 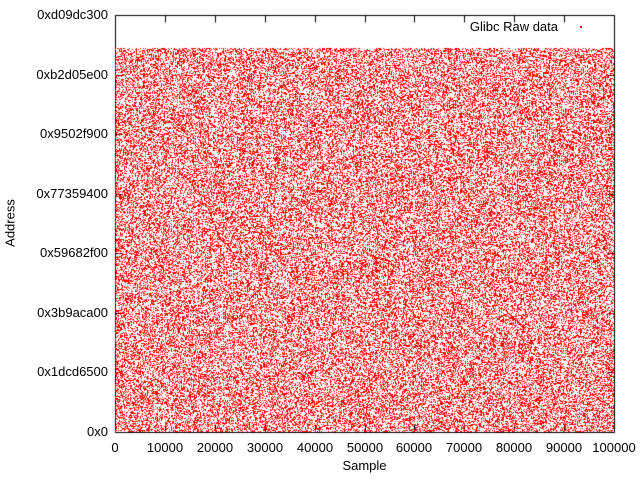 What do you see at coordinates (315, 447) in the screenshot?
I see `x-tick-label: 40000` at bounding box center [315, 447].